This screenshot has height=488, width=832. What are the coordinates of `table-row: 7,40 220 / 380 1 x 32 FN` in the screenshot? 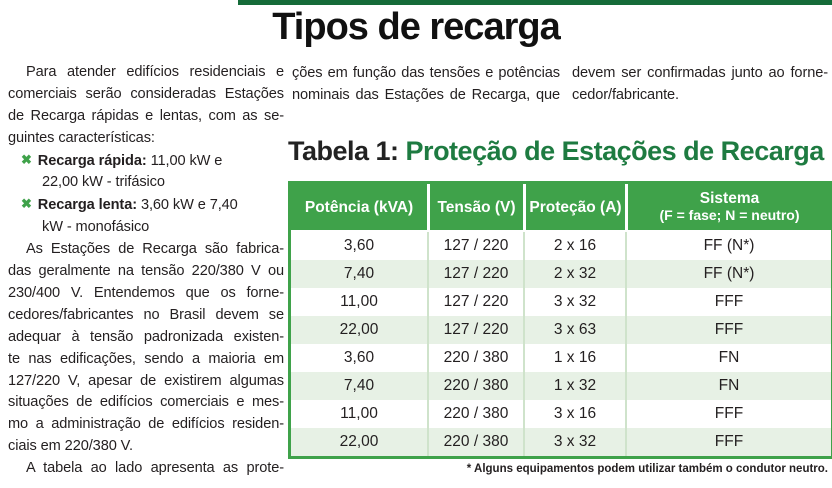 It's located at (561, 386).